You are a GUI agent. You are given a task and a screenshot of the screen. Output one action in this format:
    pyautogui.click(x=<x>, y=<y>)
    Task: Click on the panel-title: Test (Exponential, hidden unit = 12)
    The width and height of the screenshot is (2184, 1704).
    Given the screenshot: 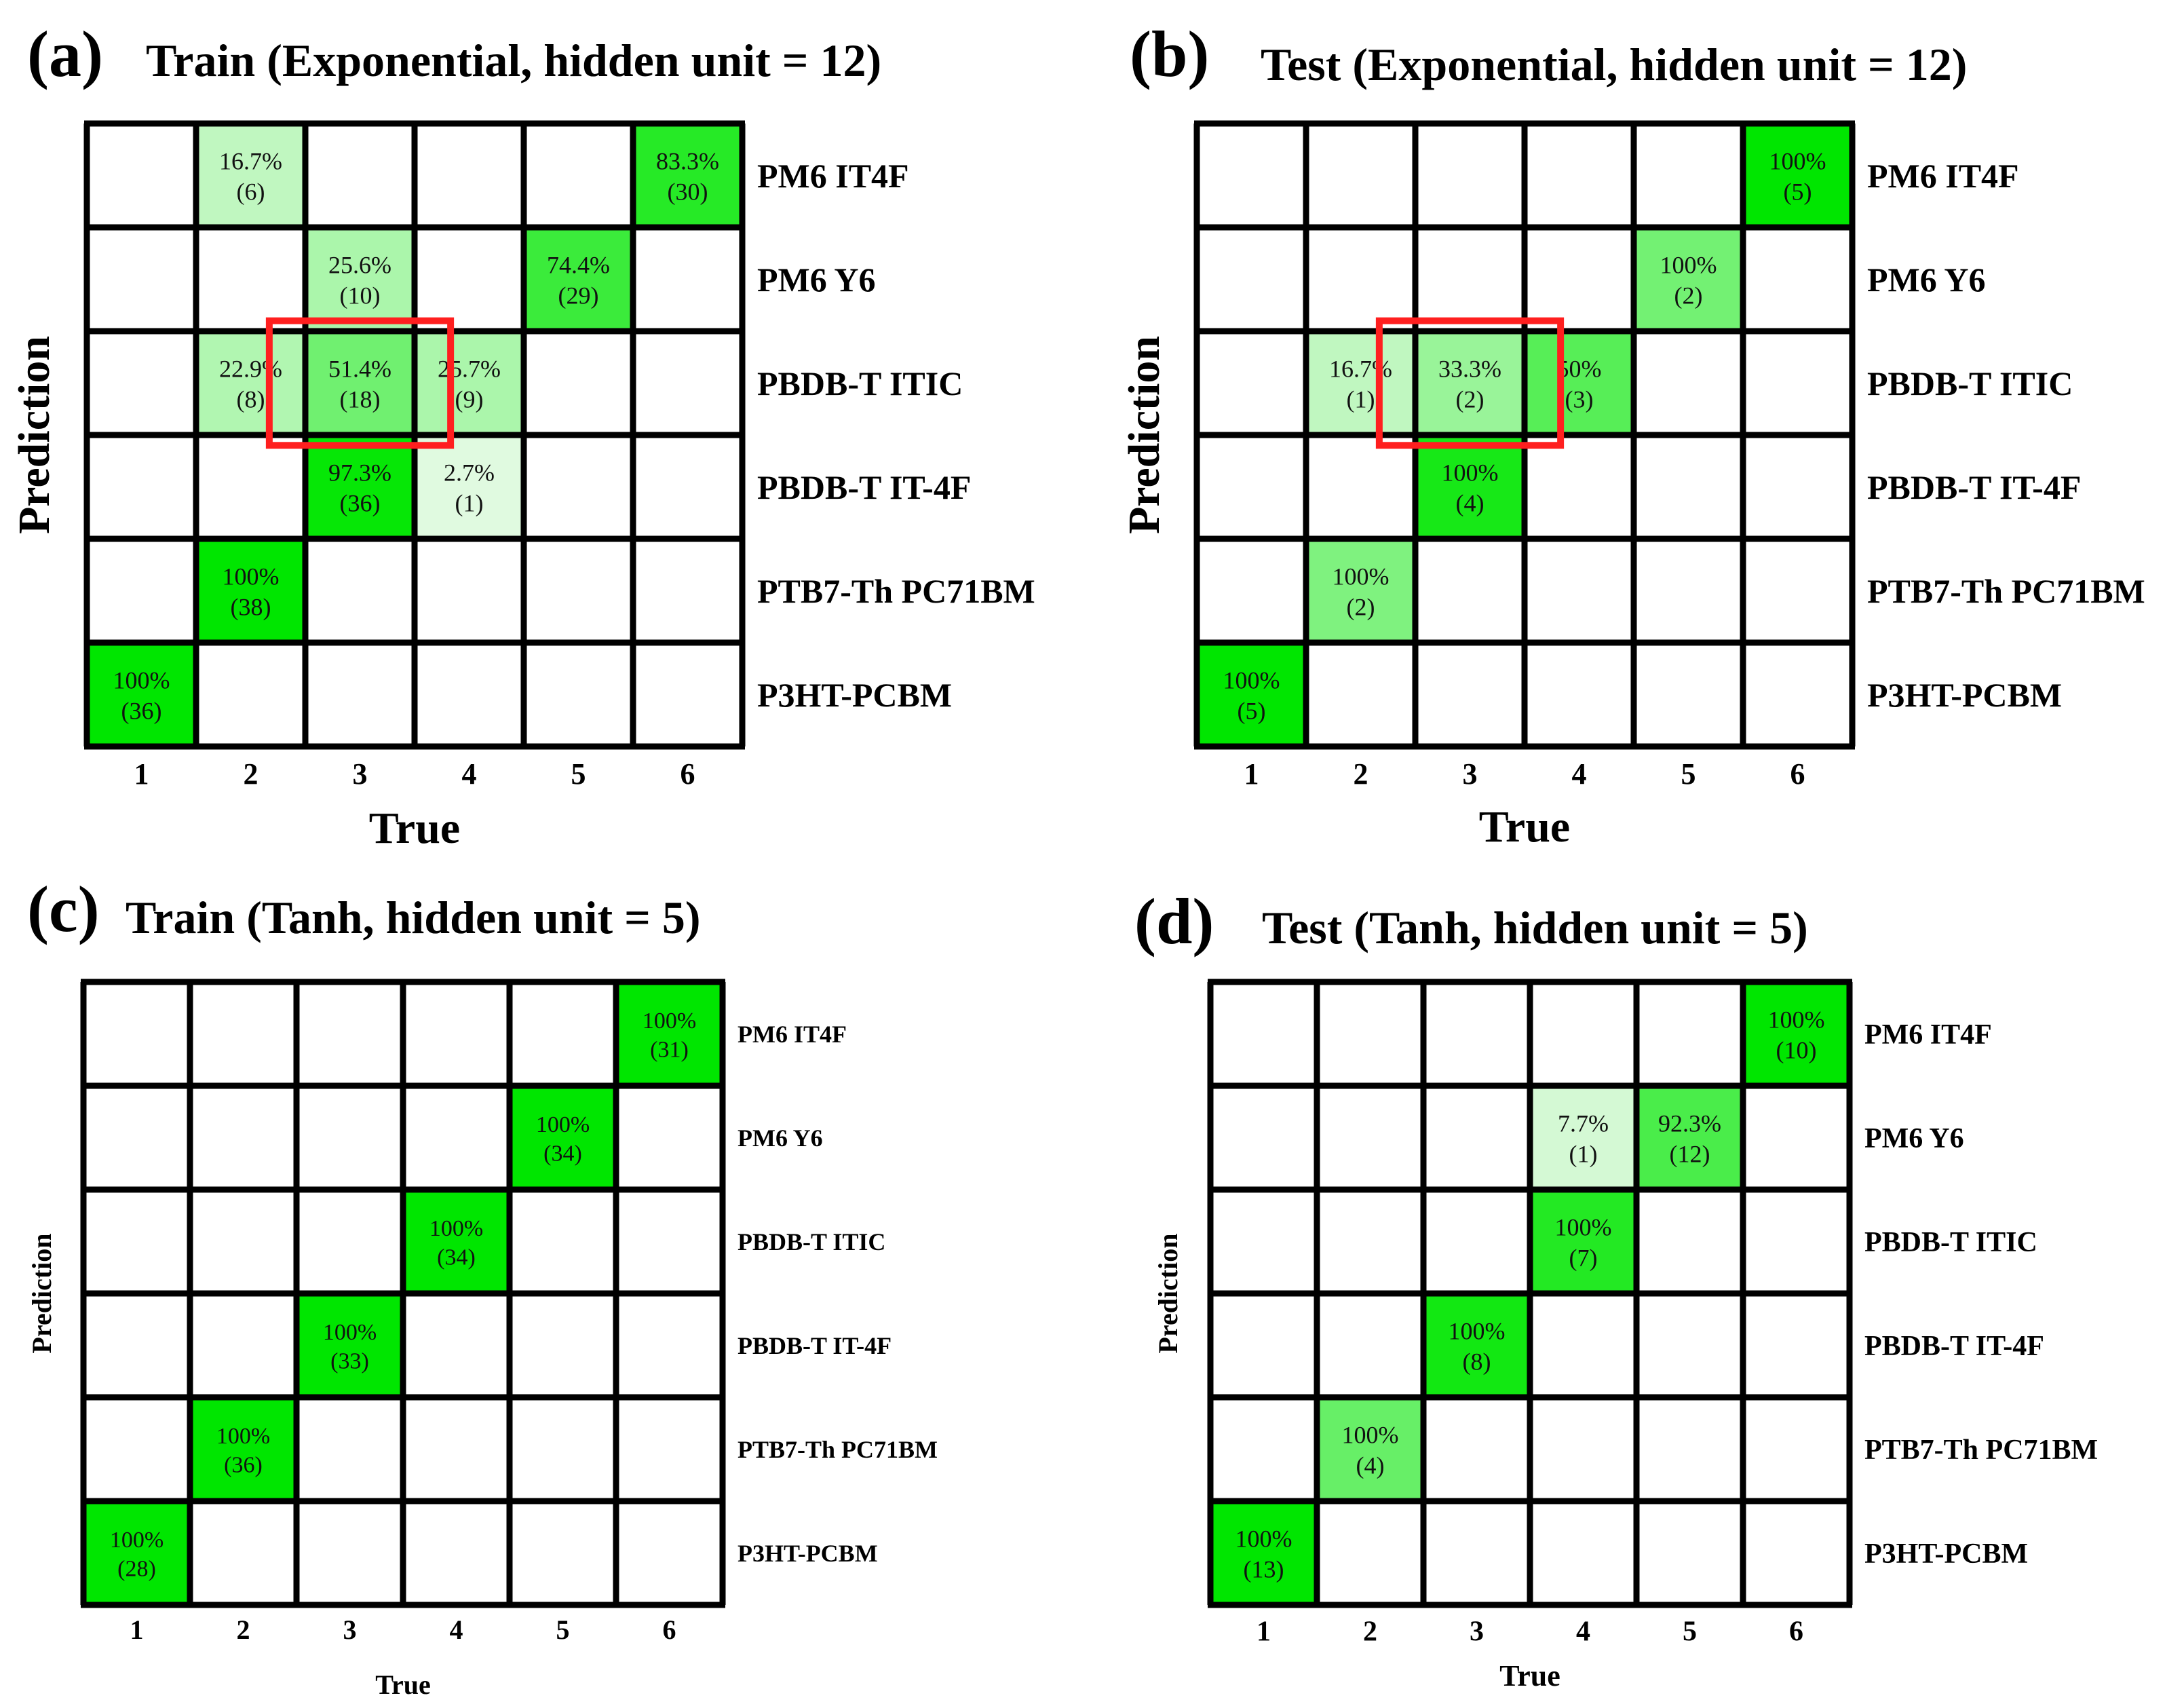 What is the action you would take?
    pyautogui.click(x=1614, y=64)
    